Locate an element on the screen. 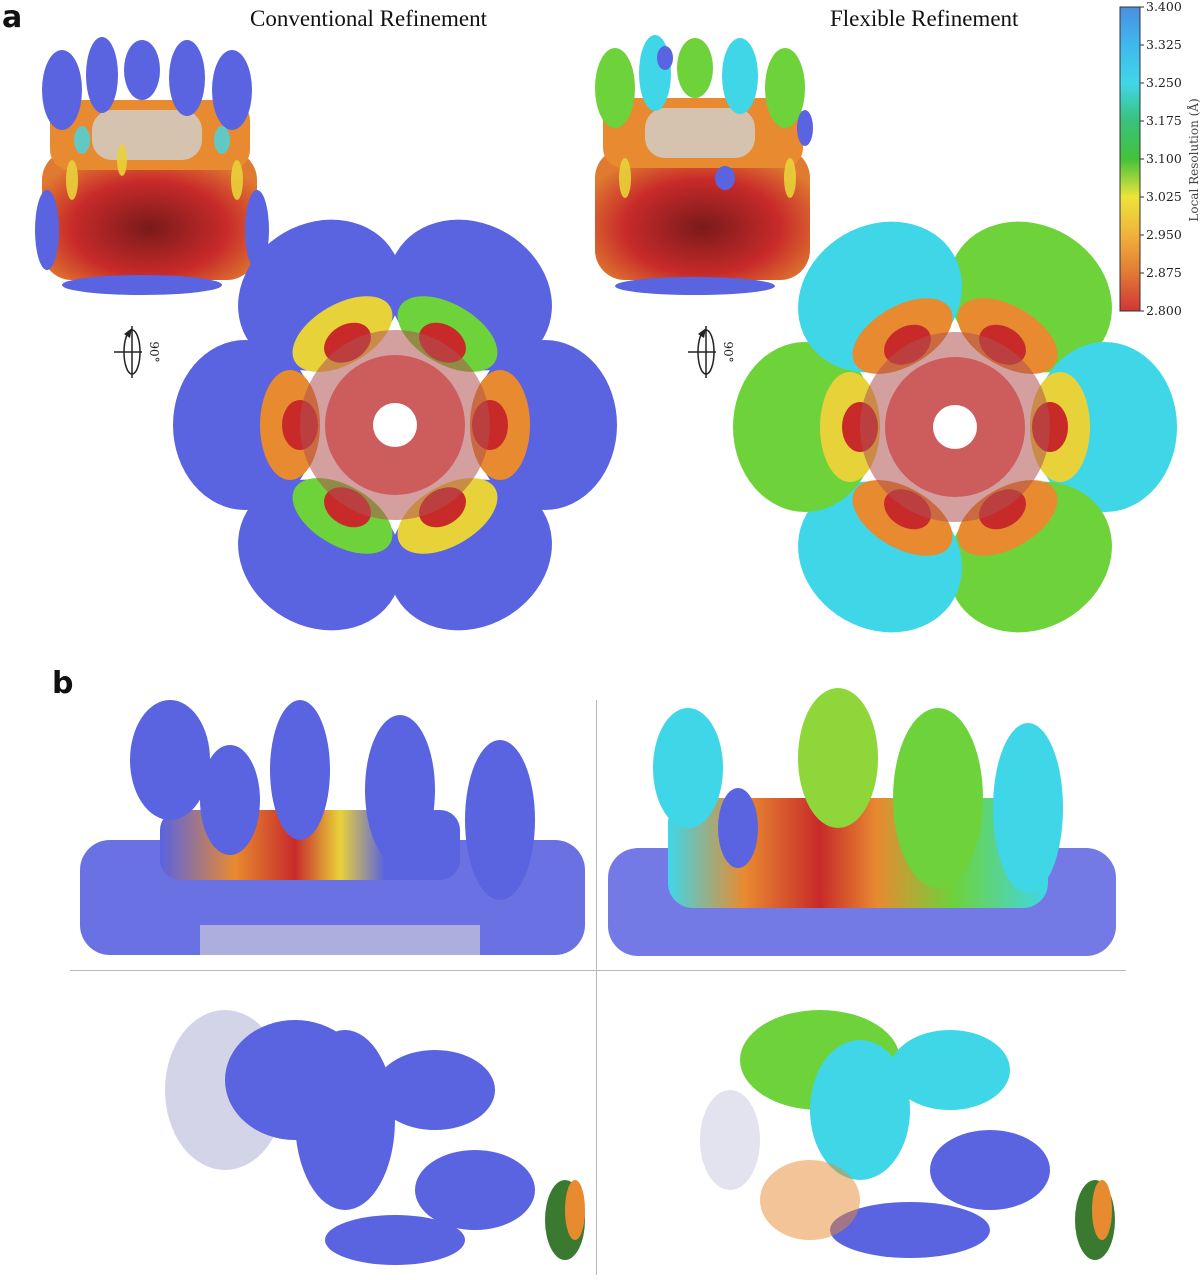 The width and height of the screenshot is (1203, 1280). conventional-side-view-map is located at coordinates (152, 166).